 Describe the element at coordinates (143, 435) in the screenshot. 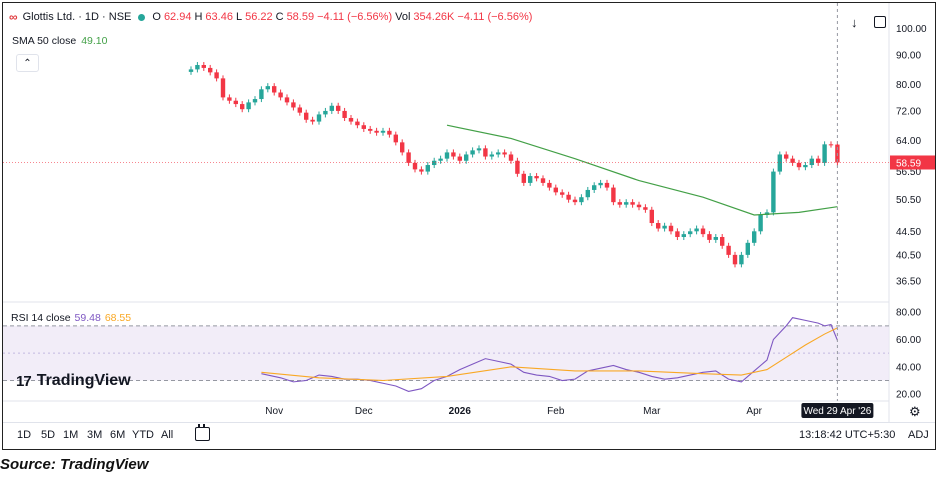

I see `timeframe-ytd-button: YTD` at that location.